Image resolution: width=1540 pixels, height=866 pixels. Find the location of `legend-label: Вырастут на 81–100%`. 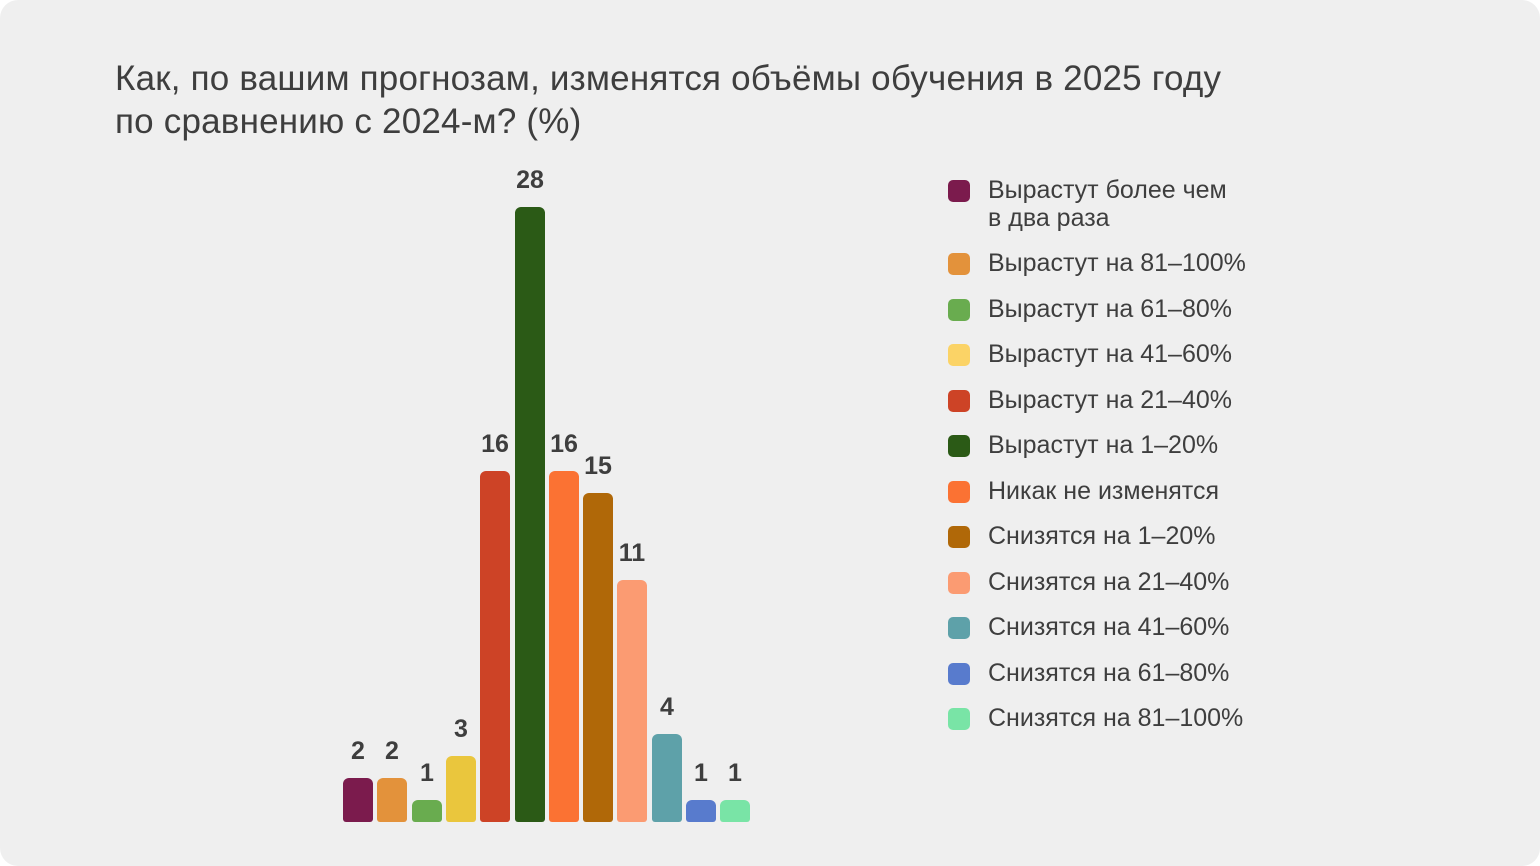

legend-label: Вырастут на 81–100% is located at coordinates (1117, 263).